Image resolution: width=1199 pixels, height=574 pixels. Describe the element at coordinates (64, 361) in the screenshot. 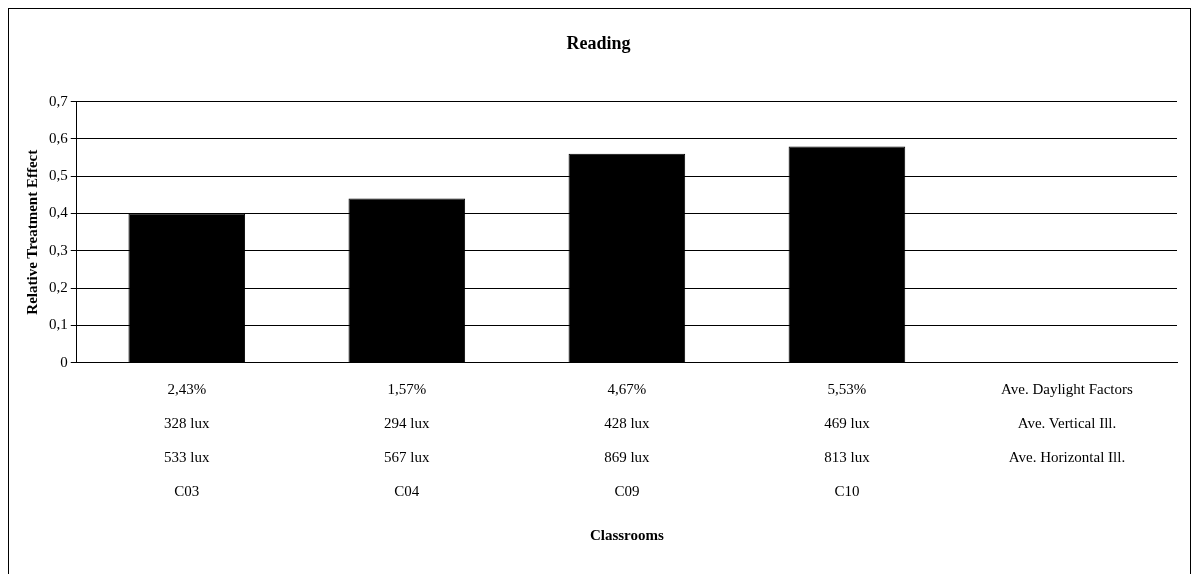

I see `y-tick-label: 0` at that location.